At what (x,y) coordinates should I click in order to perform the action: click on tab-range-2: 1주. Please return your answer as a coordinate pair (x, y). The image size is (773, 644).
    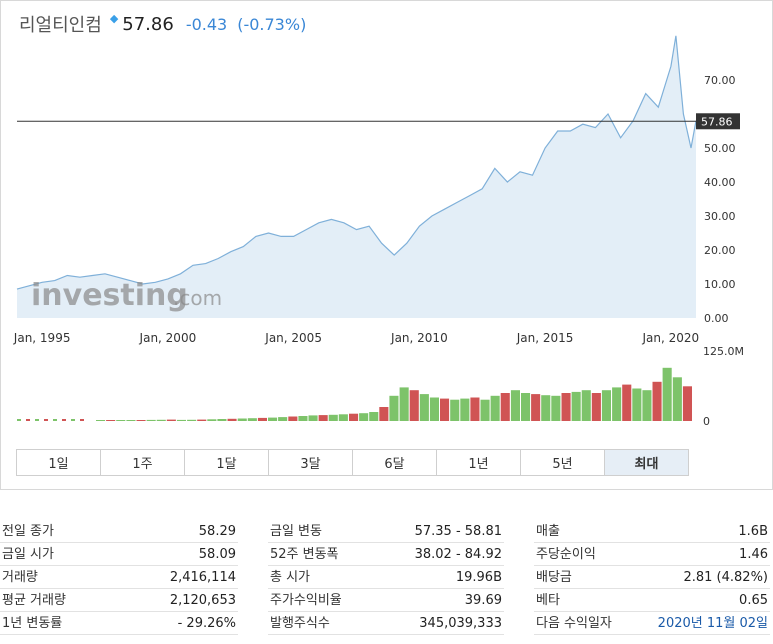
    Looking at the image, I should click on (143, 462).